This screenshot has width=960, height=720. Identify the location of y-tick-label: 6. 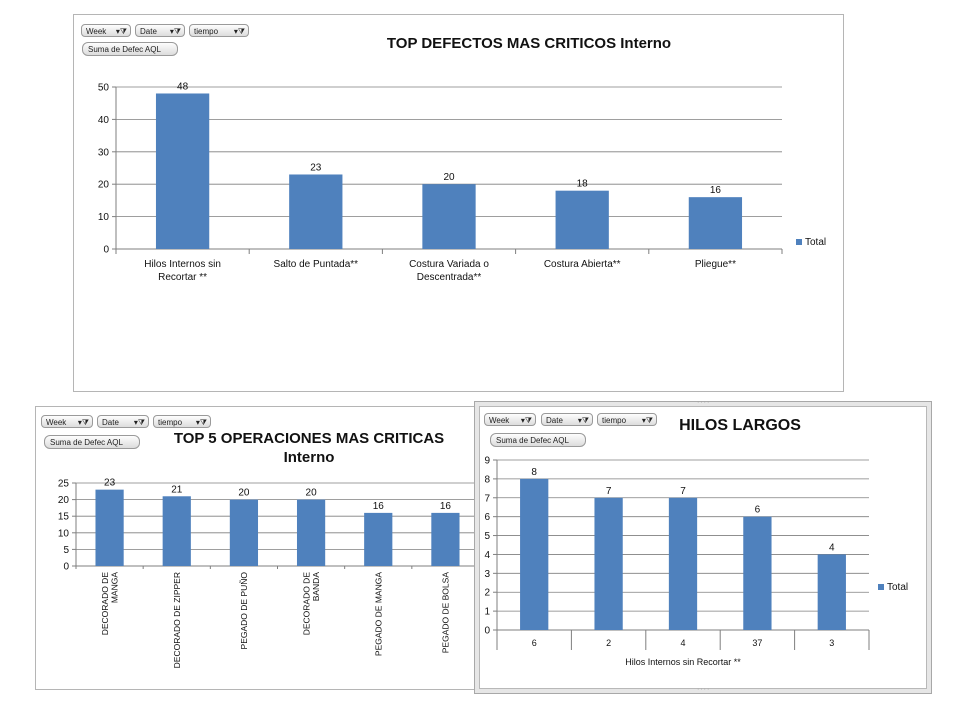
(487, 517).